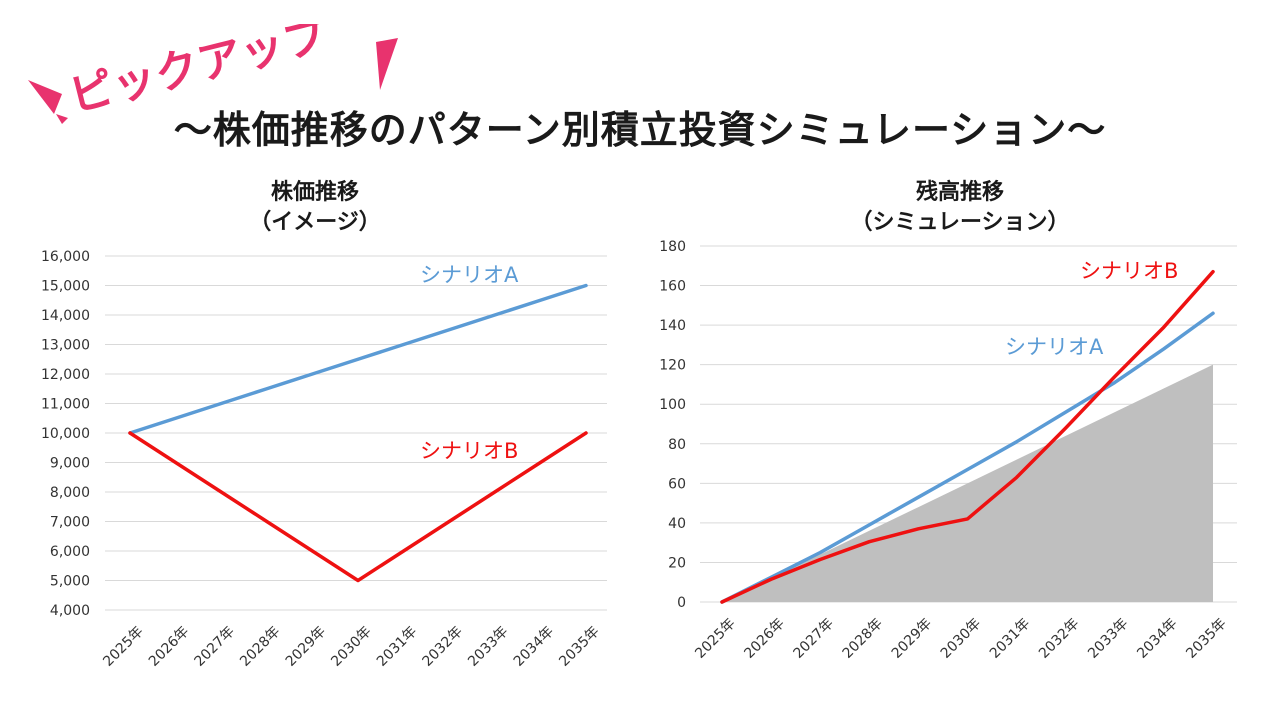  Describe the element at coordinates (123, 646) in the screenshot. I see `left-chart-x-tick-label: 2025年` at that location.